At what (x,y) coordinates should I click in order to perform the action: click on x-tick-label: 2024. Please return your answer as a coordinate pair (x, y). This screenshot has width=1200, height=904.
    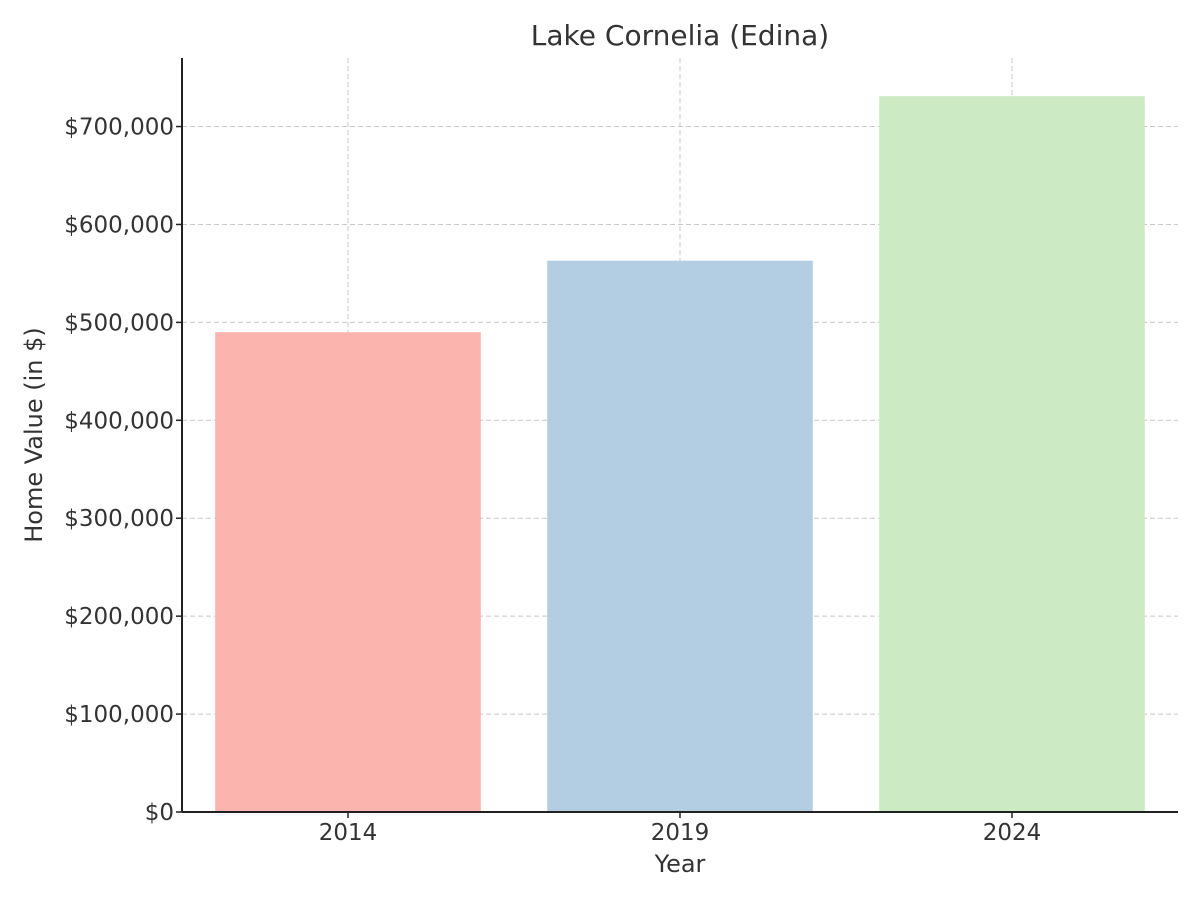
    Looking at the image, I should click on (1012, 833).